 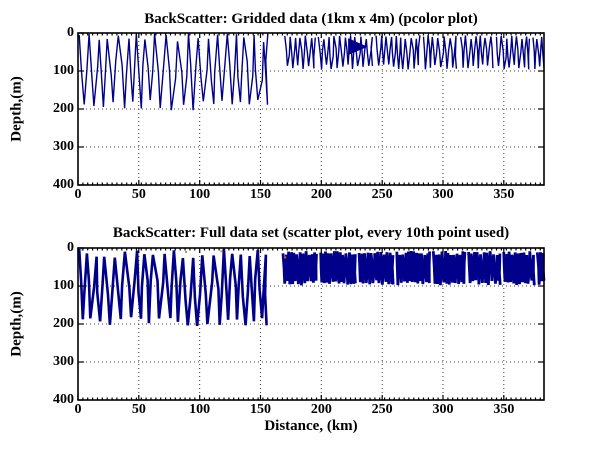 I want to click on top-y-axis-label: Depth,(m), so click(x=16, y=109).